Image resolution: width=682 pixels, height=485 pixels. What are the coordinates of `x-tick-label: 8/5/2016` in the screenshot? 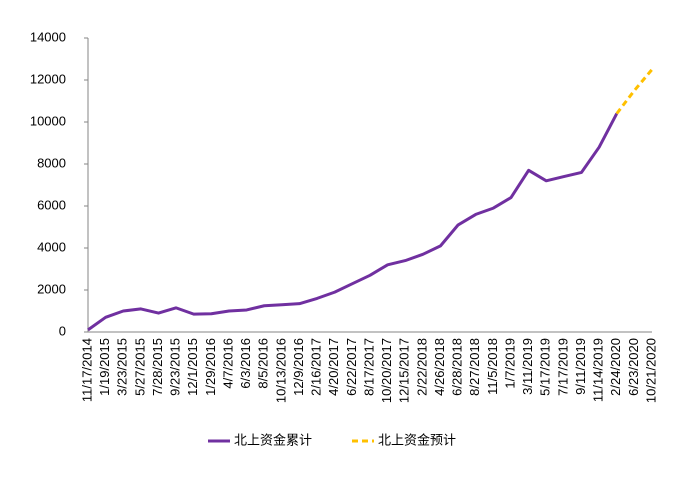 It's located at (263, 363).